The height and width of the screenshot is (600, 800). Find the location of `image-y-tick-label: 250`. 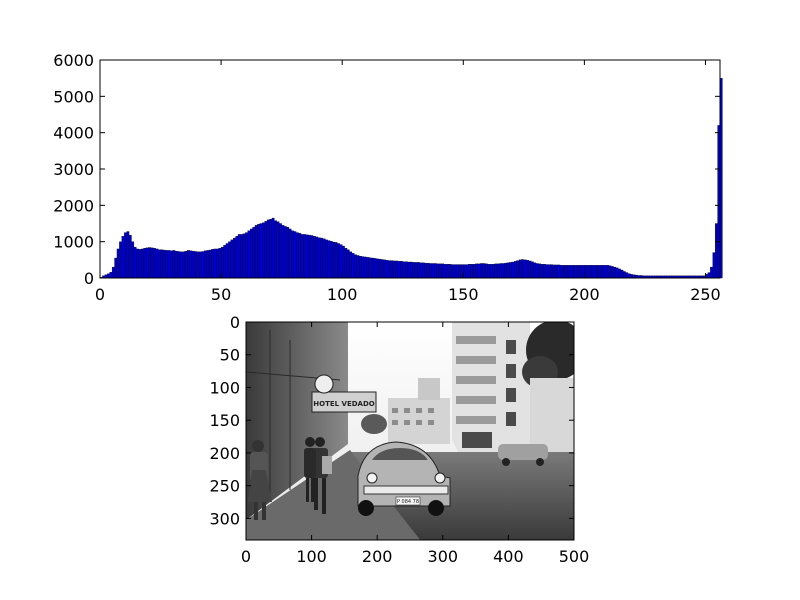

image-y-tick-label: 250 is located at coordinates (224, 486).